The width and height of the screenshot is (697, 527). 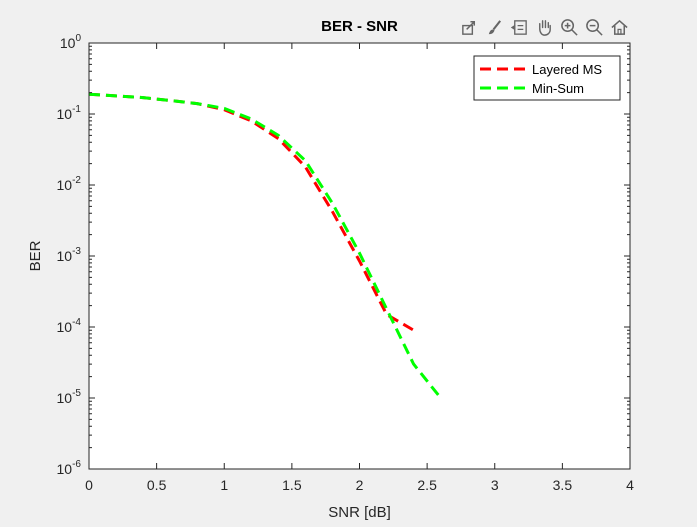 I want to click on zoom-in-icon, so click(x=569, y=27).